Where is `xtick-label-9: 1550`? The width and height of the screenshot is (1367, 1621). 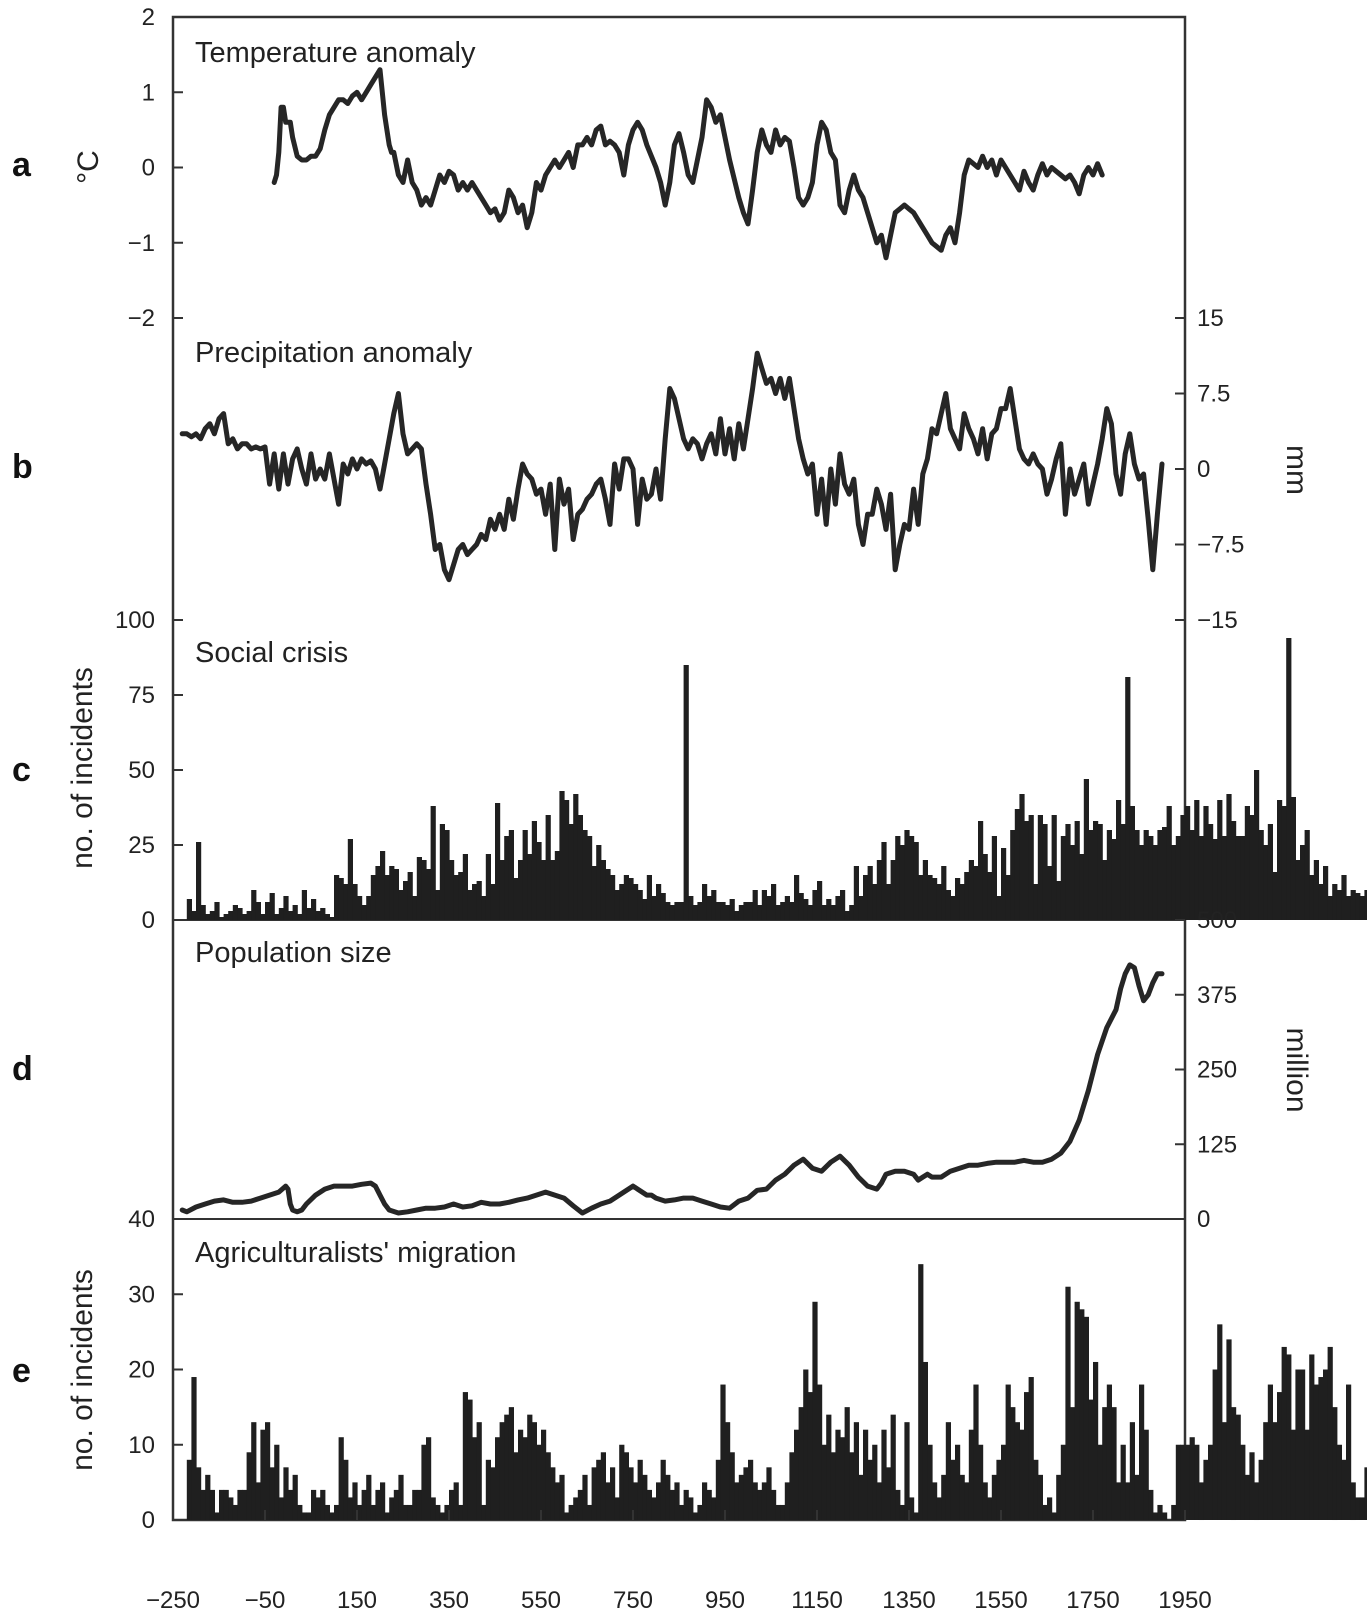
xtick-label-9: 1550 is located at coordinates (1000, 1600).